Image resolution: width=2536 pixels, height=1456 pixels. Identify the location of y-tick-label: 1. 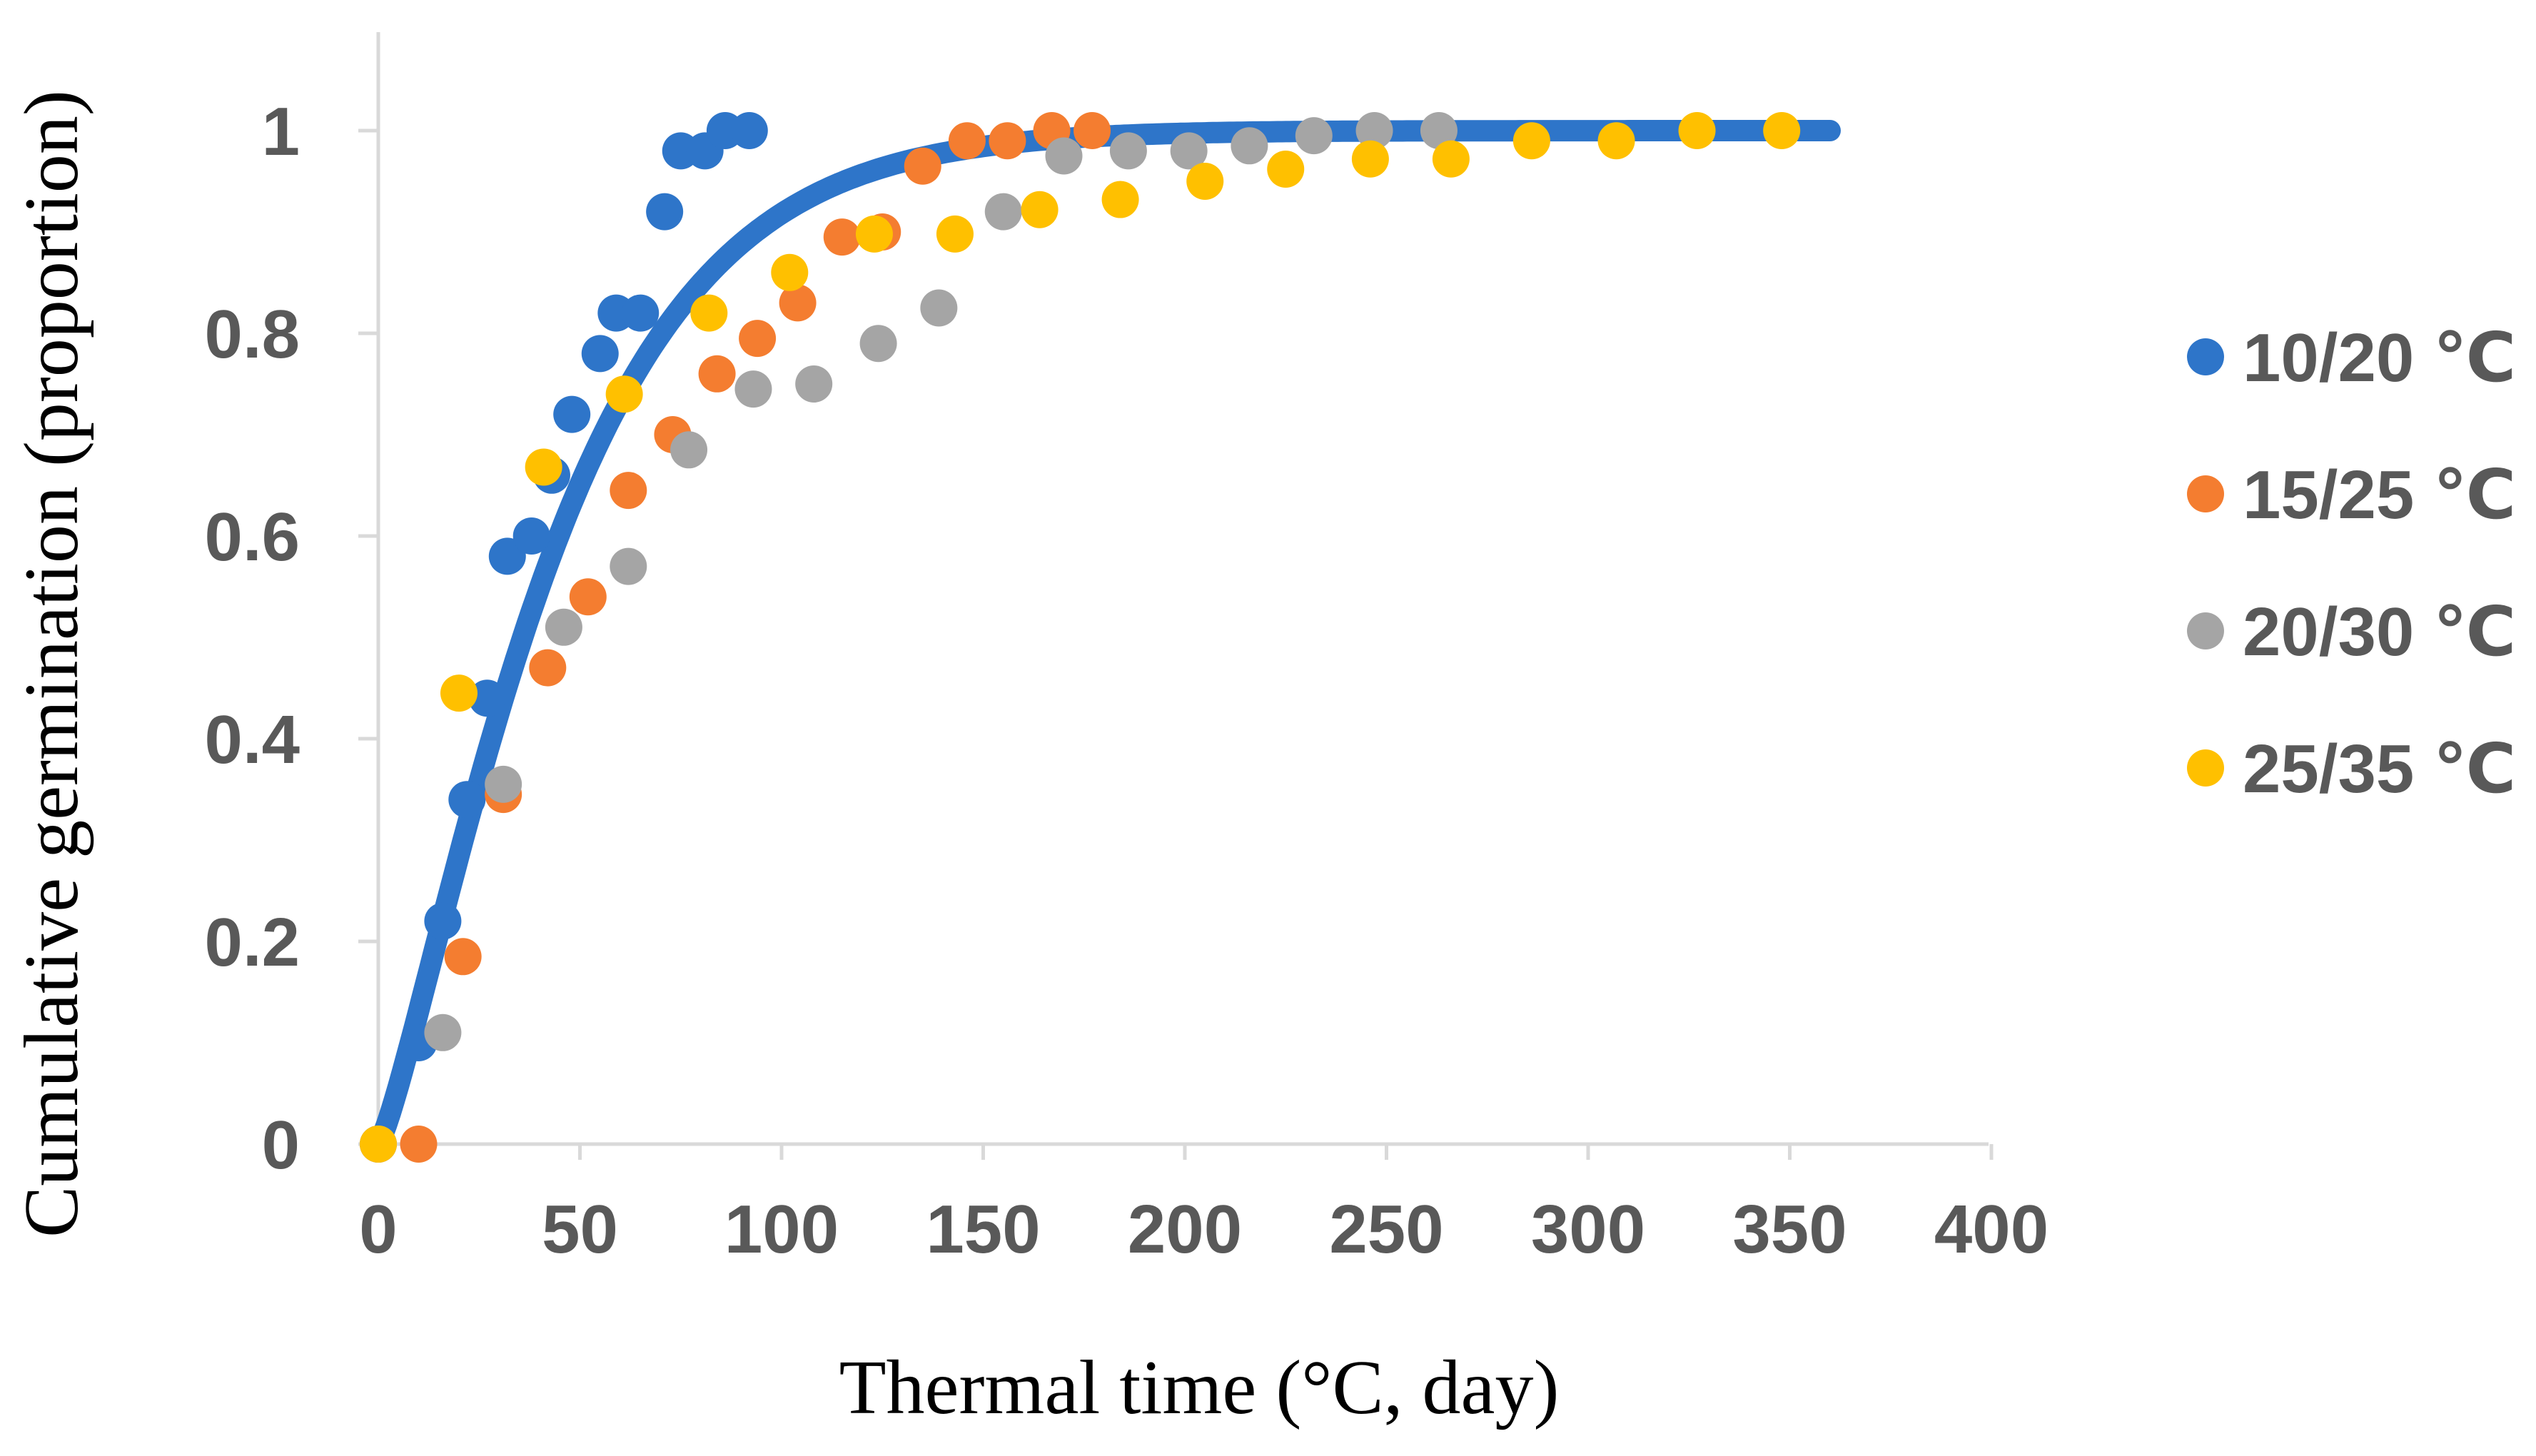
(281, 131).